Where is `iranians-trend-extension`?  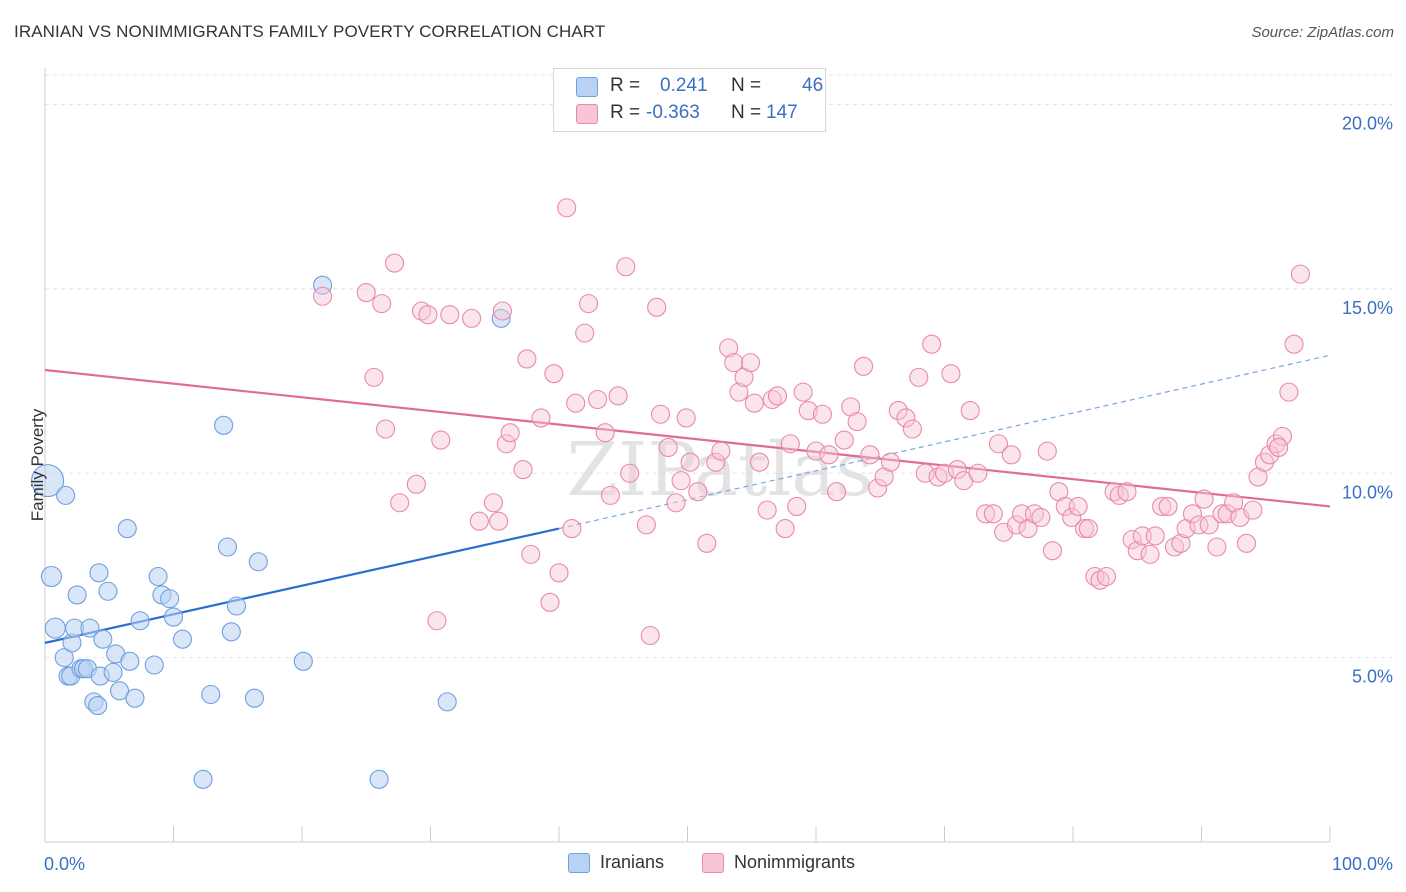 iranians-trend-extension is located at coordinates (944, 442).